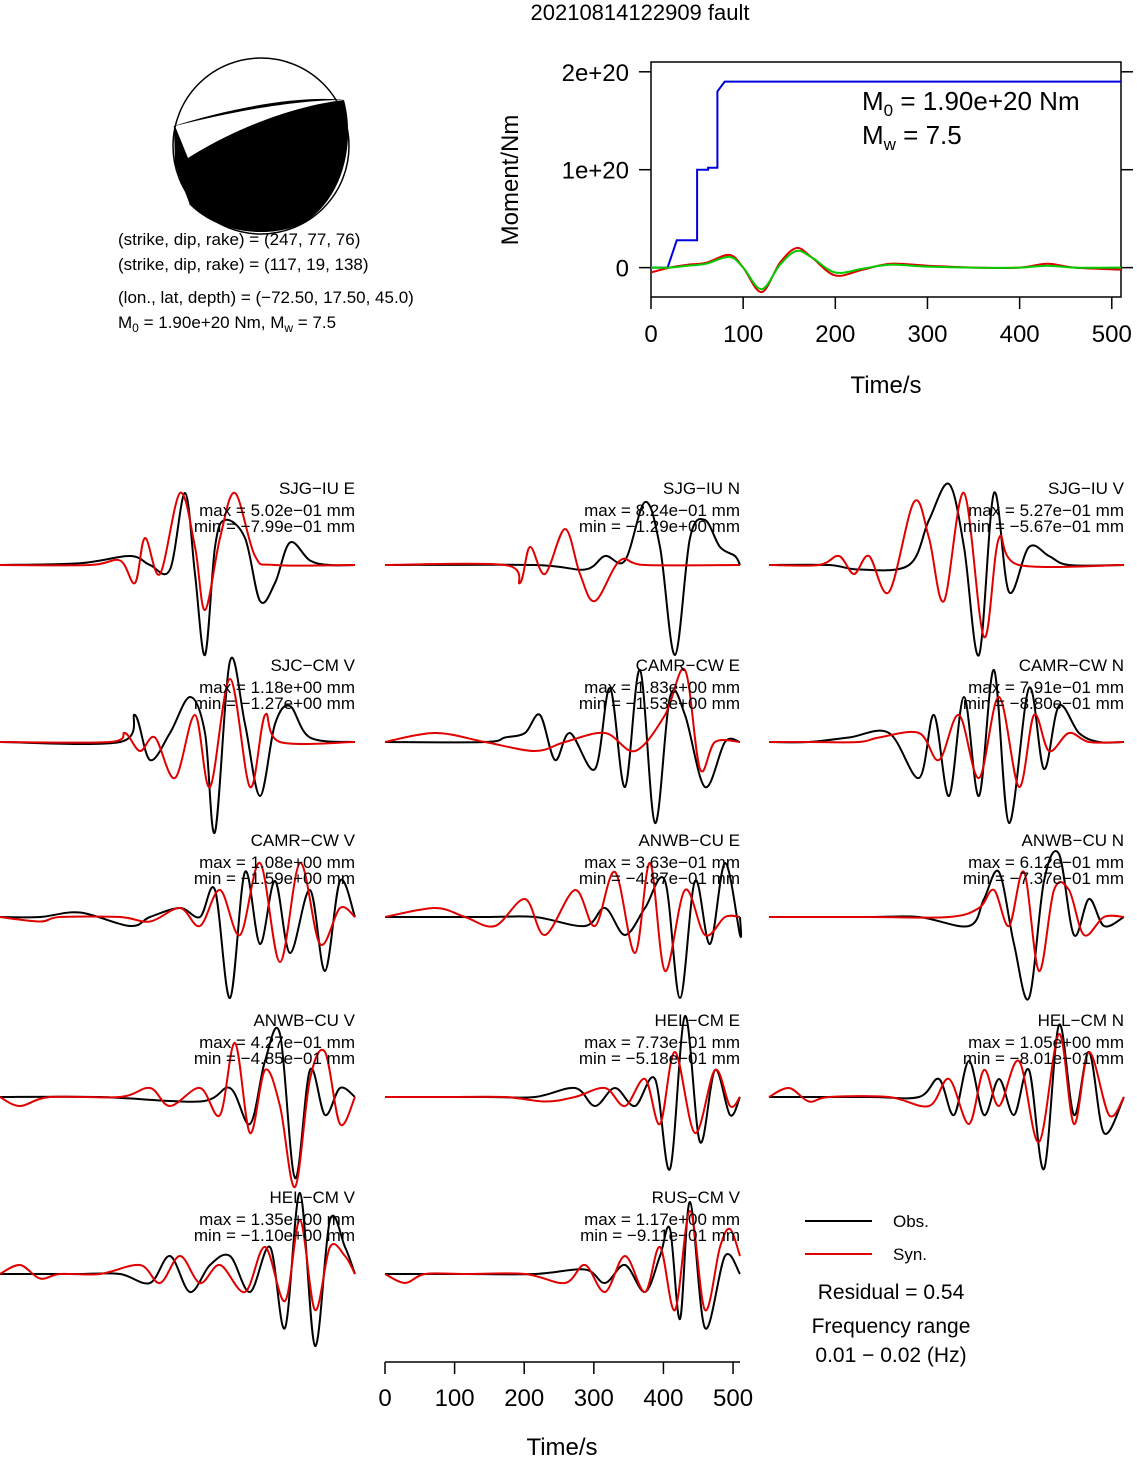 This screenshot has width=1137, height=1458. Describe the element at coordinates (239, 239) in the screenshot. I see `mechanism-line-1: (strike, dip, rake) = (247, 77, 76)` at that location.